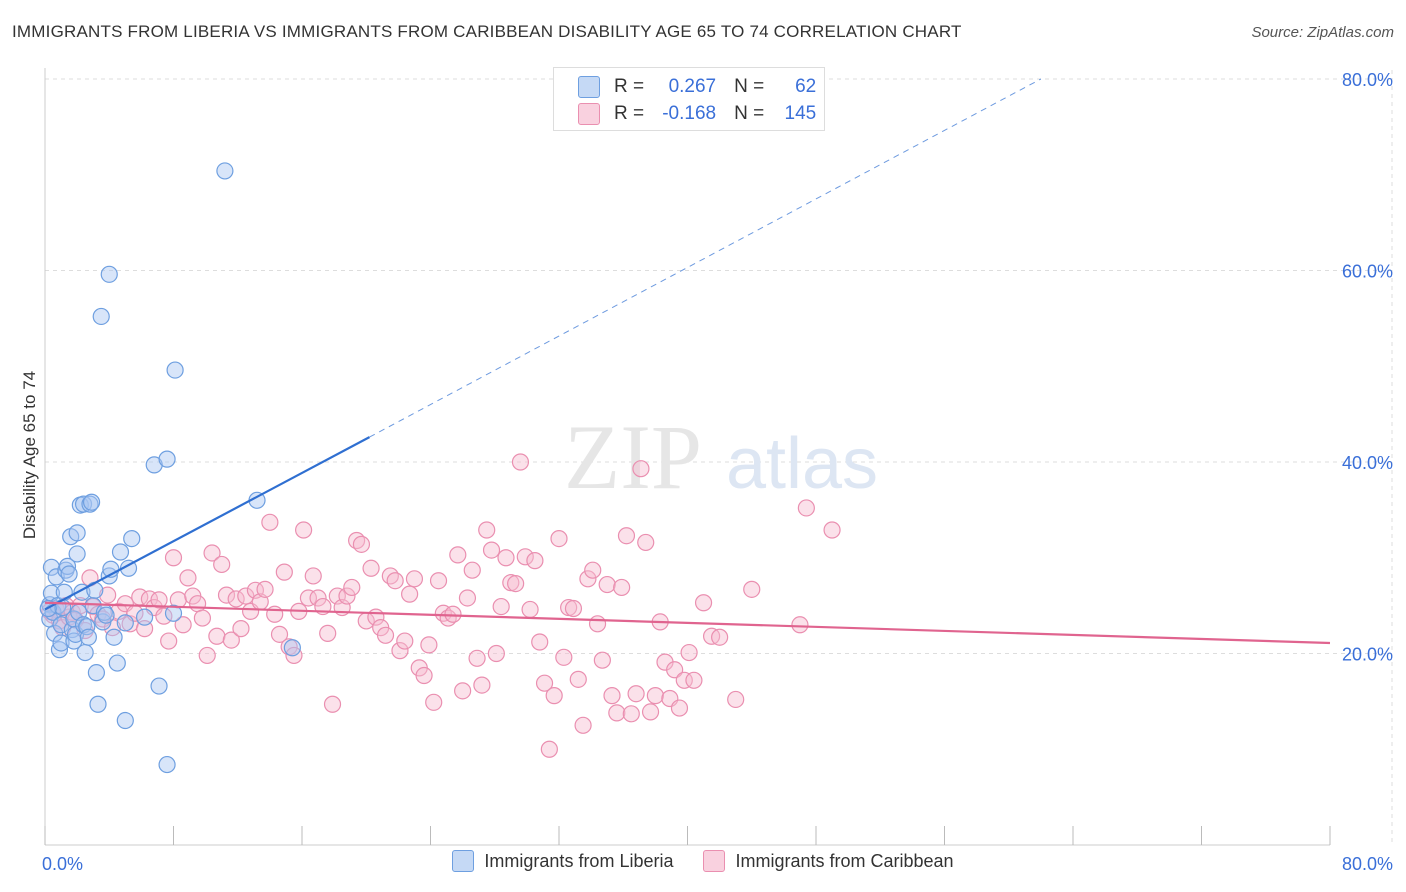  What do you see at coordinates (714, 861) in the screenshot?
I see `caribbean-legend-swatch` at bounding box center [714, 861].